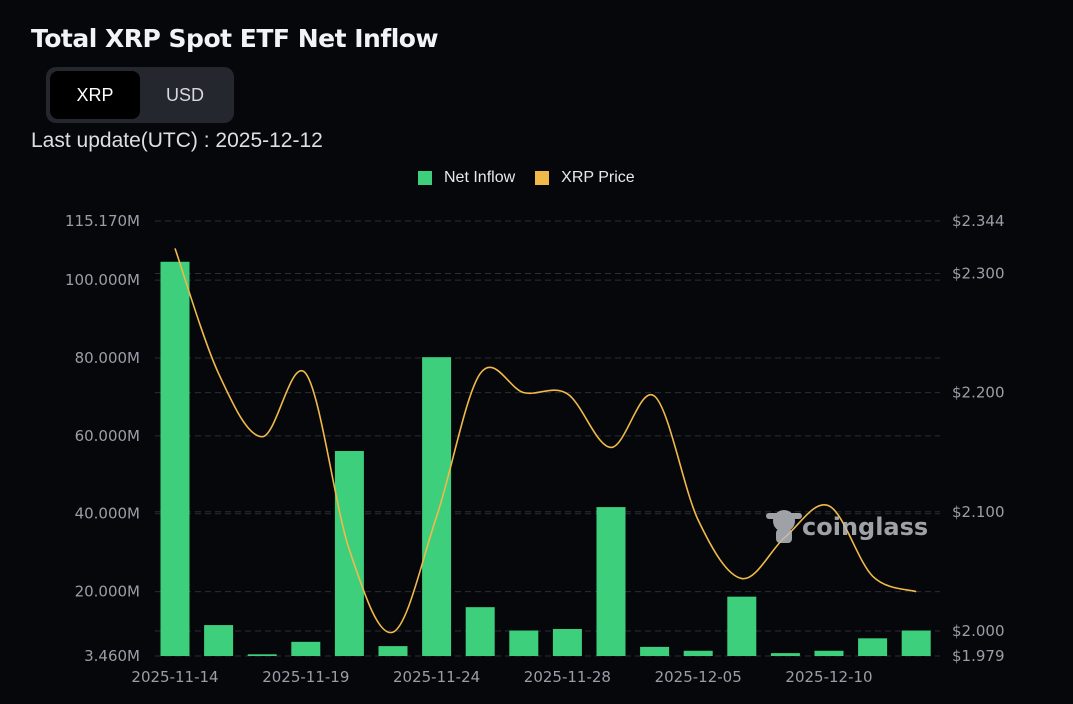 The height and width of the screenshot is (704, 1073). Describe the element at coordinates (102, 221) in the screenshot. I see `y-left-tick-label: 115.170M` at that location.